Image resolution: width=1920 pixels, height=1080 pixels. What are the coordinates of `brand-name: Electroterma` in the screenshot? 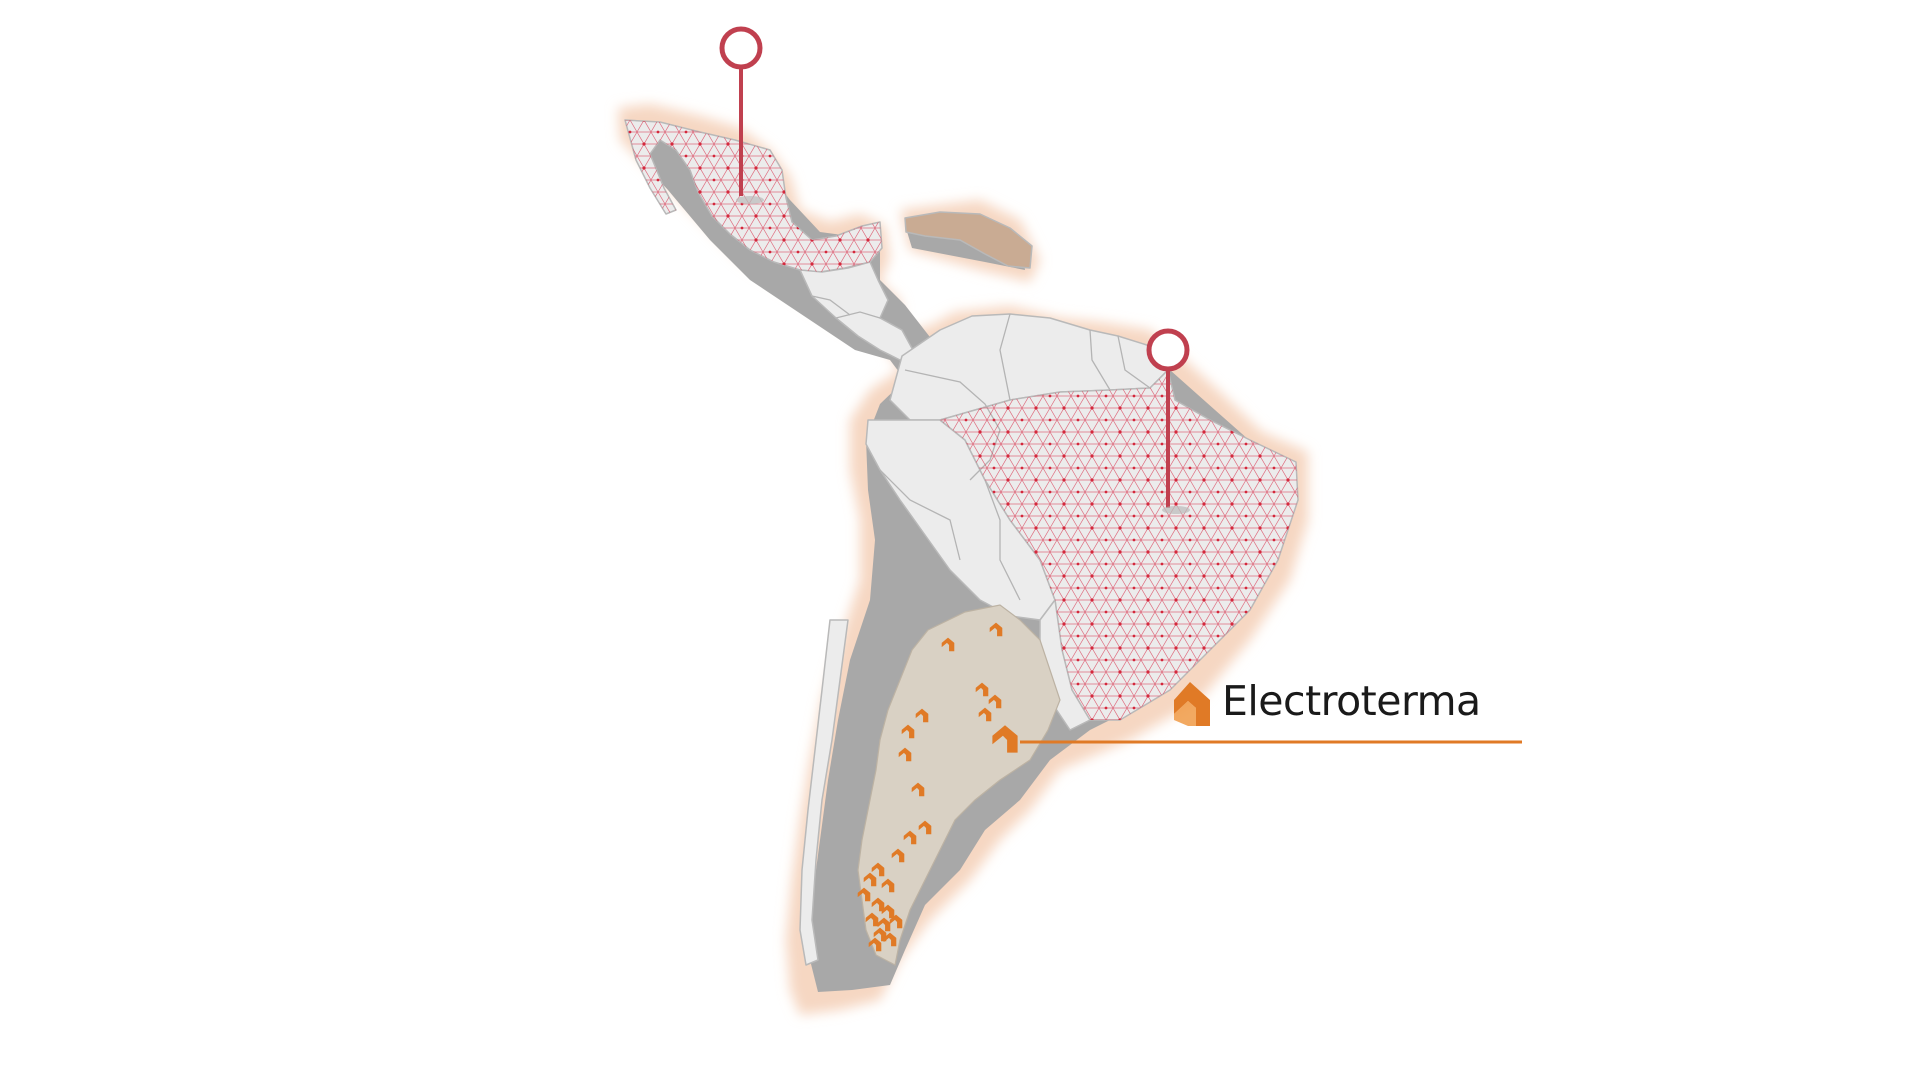 It's located at (1351, 701).